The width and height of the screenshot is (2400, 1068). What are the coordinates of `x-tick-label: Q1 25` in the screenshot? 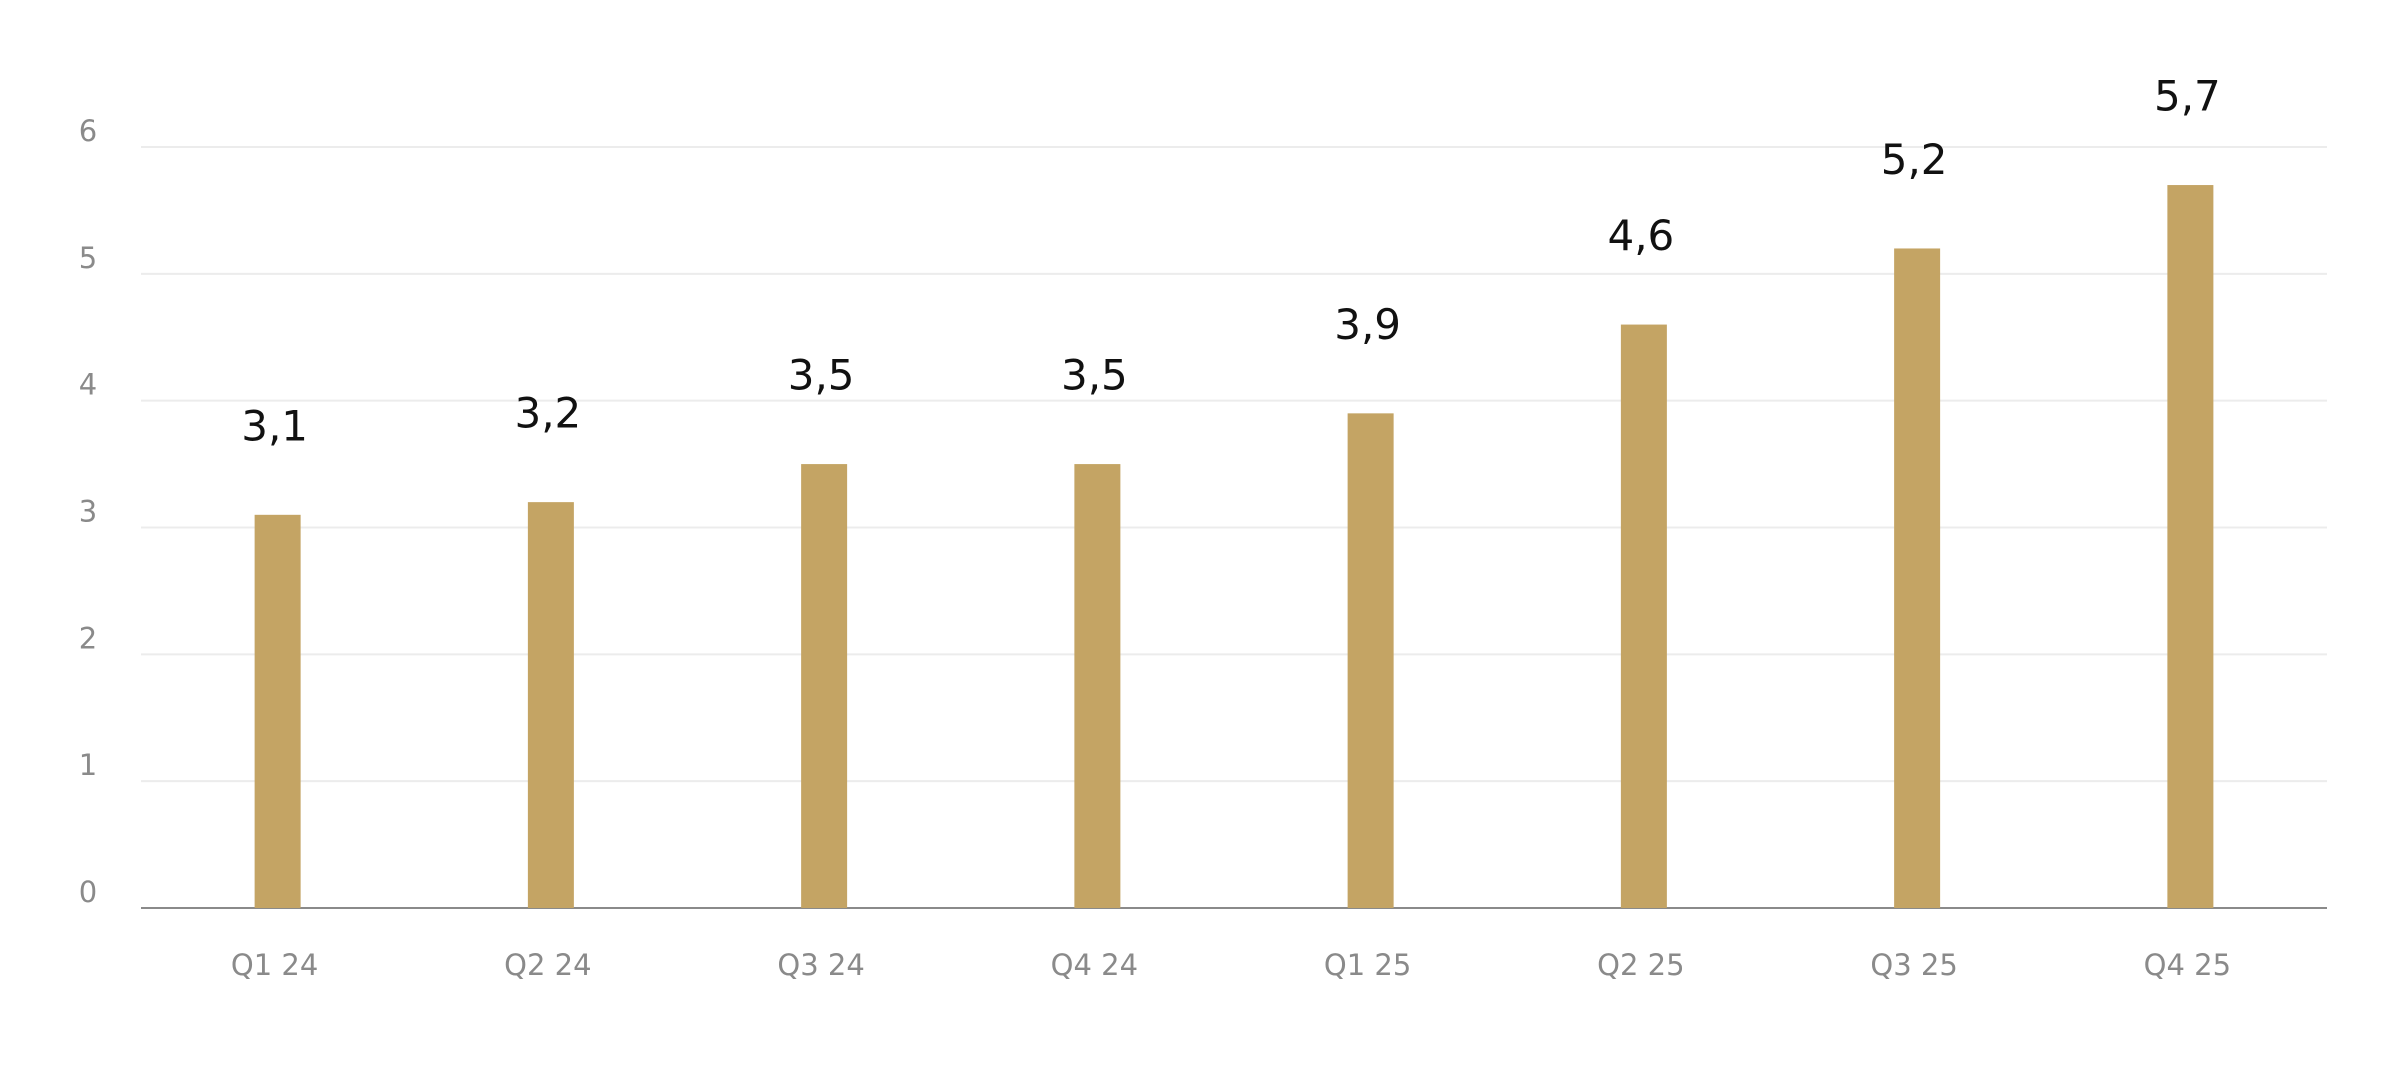 It's located at (1367, 965).